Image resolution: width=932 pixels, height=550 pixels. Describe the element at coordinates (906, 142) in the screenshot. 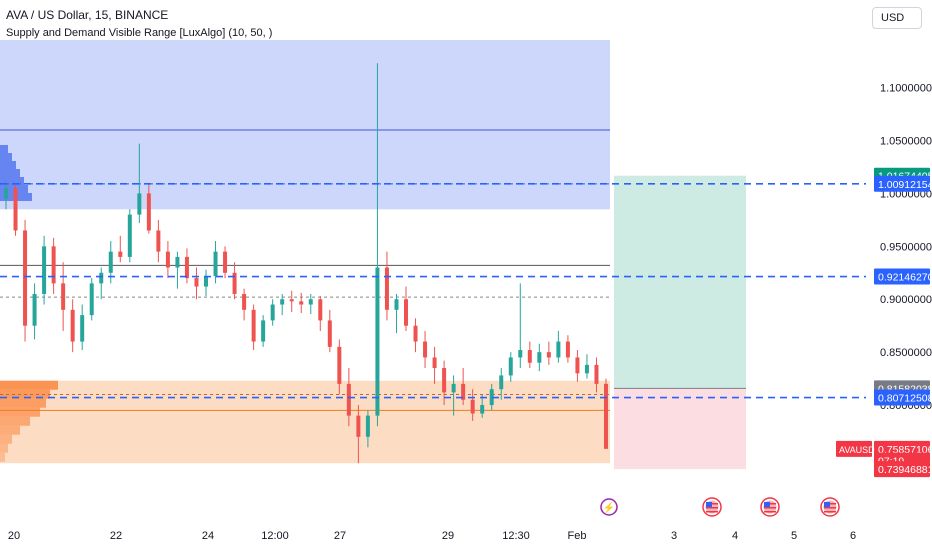

I see `y-tick-label: 1.05000000` at that location.